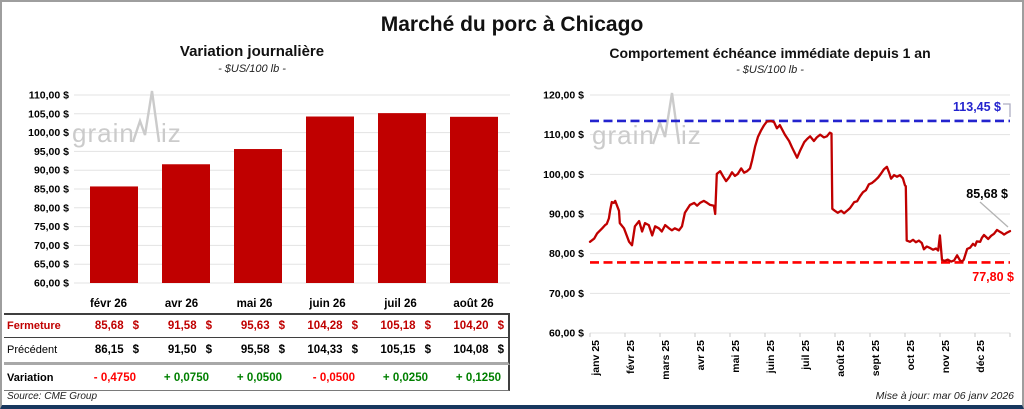  What do you see at coordinates (701, 355) in the screenshot?
I see `line-xtick-label: avr 25` at bounding box center [701, 355].